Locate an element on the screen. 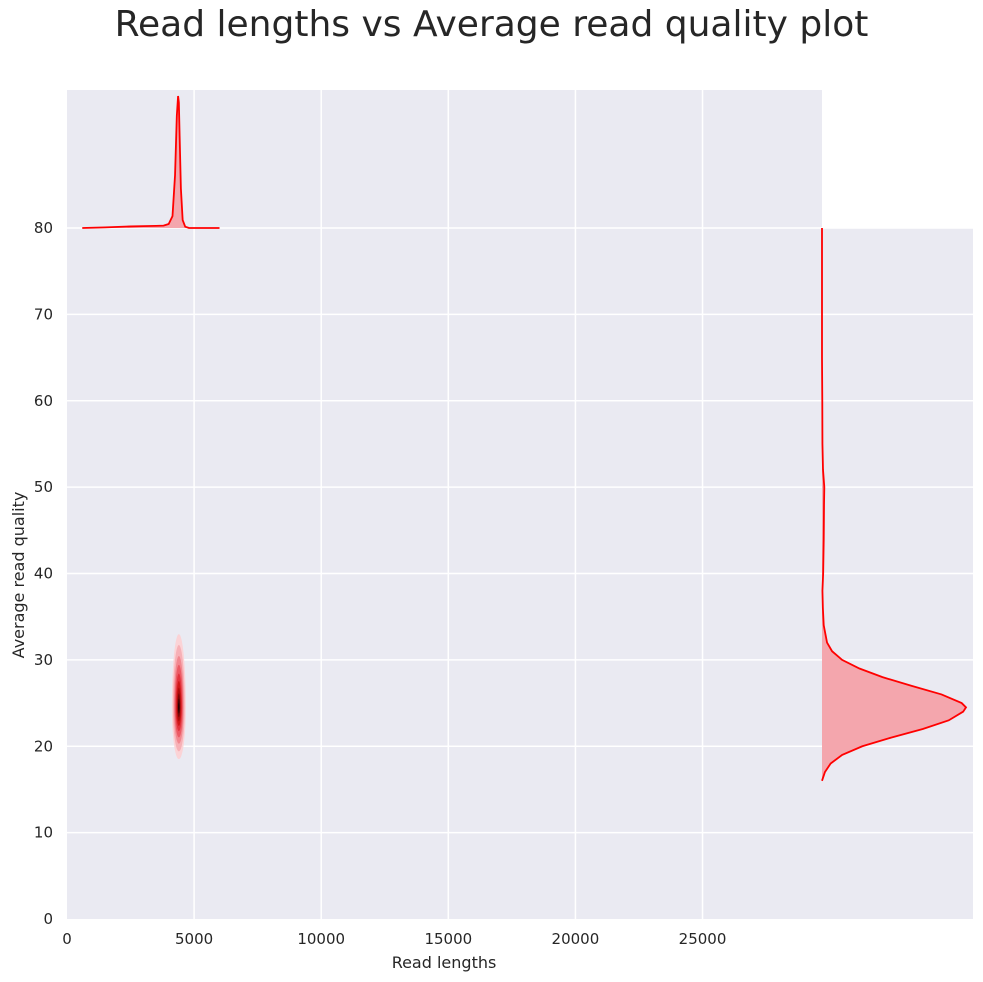 The width and height of the screenshot is (983, 982). x-tick-label: 15000 is located at coordinates (448, 939).